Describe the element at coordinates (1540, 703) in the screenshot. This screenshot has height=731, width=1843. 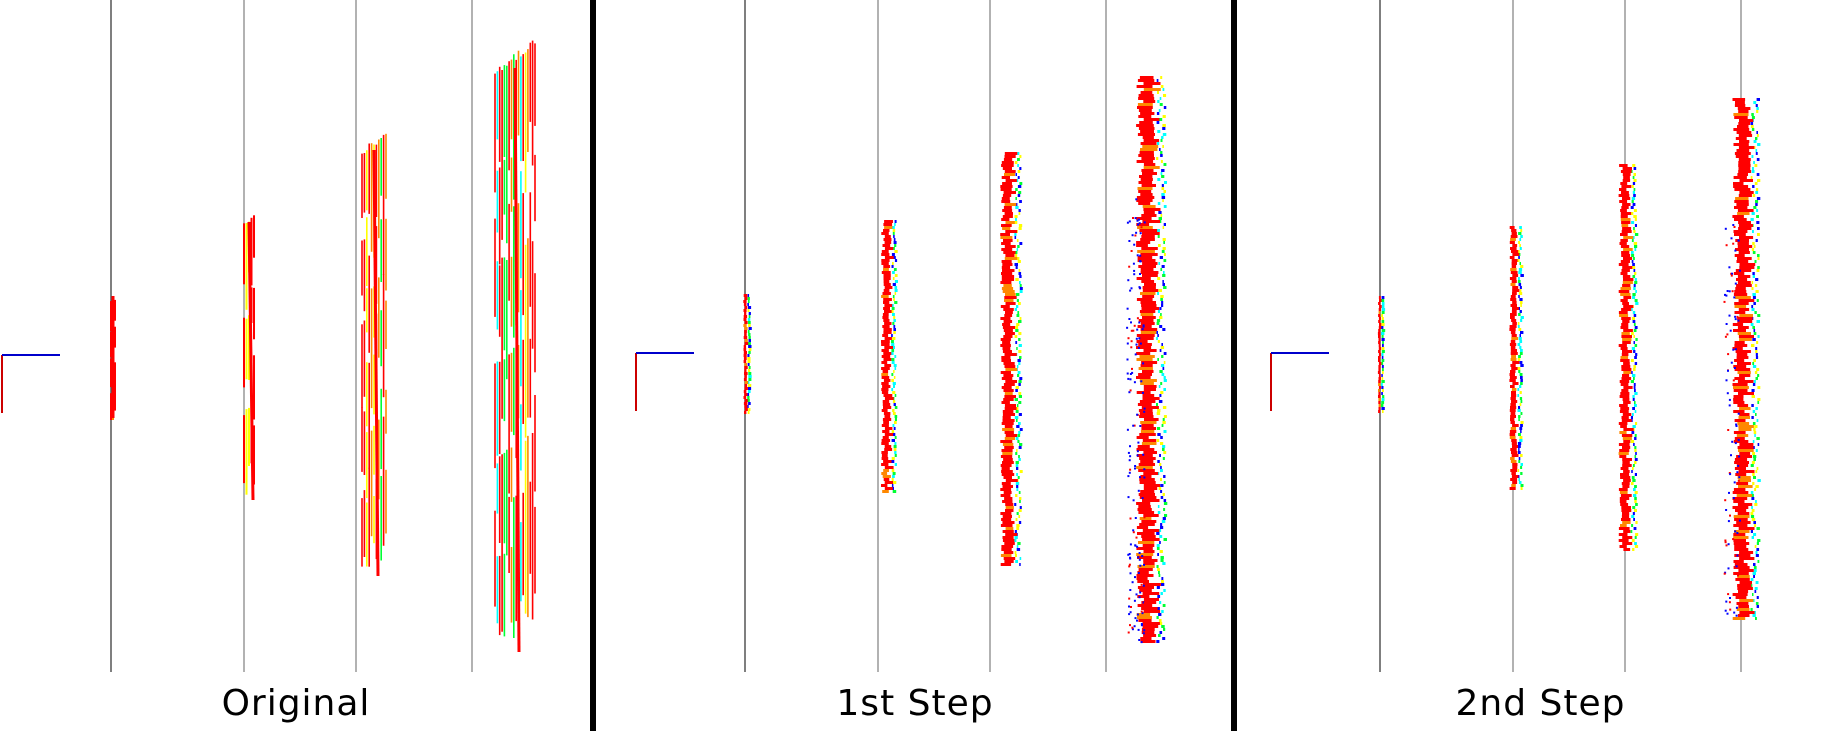
I see `caption-second-step: 2nd Step` at that location.